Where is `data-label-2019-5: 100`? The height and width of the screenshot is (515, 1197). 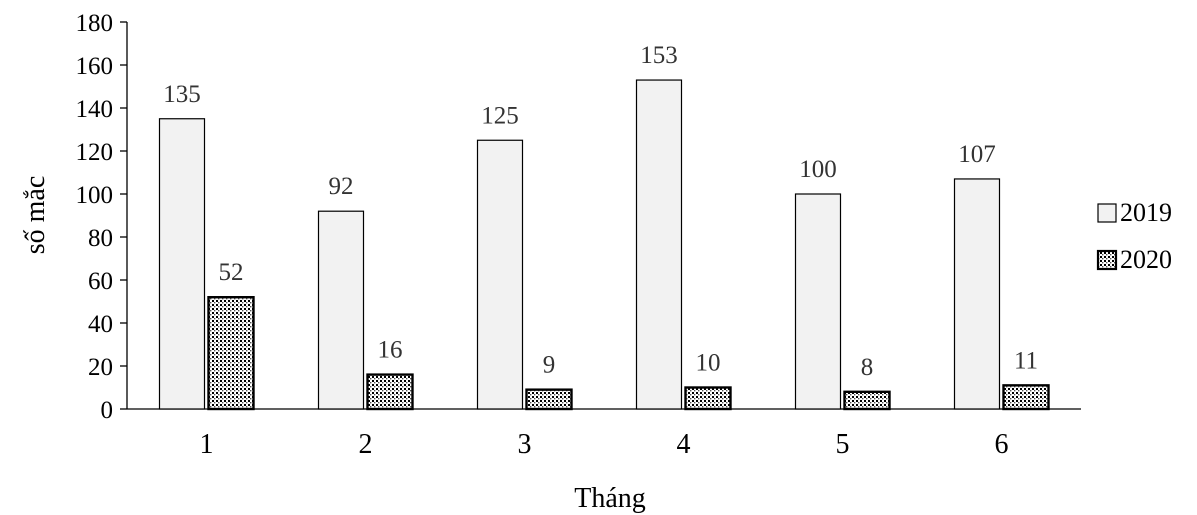
data-label-2019-5: 100 is located at coordinates (818, 169).